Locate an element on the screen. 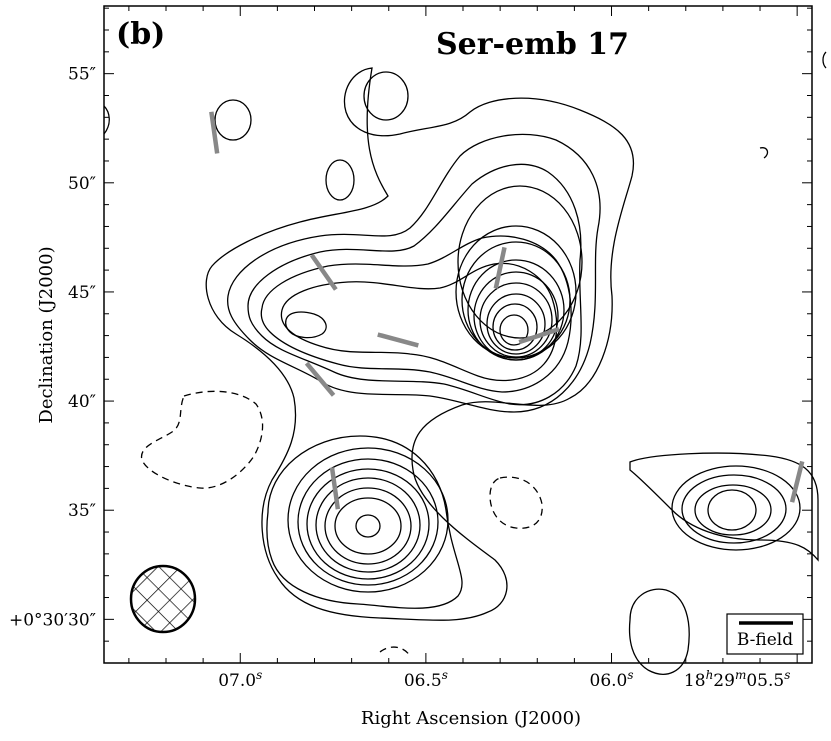 The width and height of the screenshot is (831, 741). x-axis-label: Right Ascension (J2000) is located at coordinates (471, 718).